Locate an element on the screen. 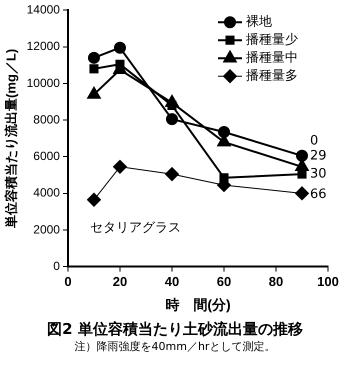 The image size is (350, 372). x-tick-label: 20 is located at coordinates (120, 281).